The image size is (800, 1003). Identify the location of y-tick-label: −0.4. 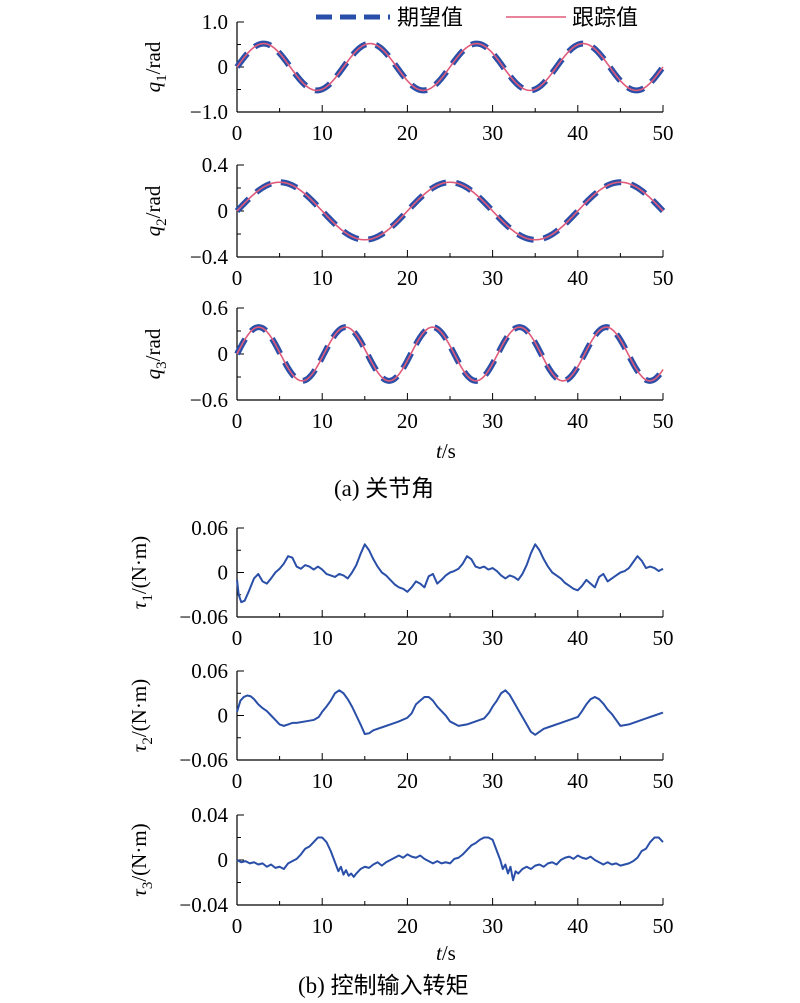
(209, 257).